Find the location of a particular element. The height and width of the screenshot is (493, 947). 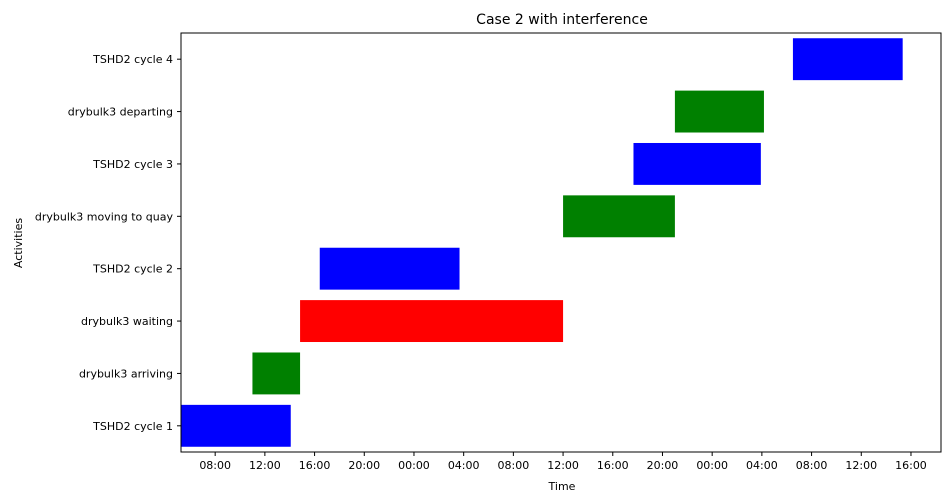

y-tick-label: TSHD2 cycle 2 is located at coordinates (132, 269).